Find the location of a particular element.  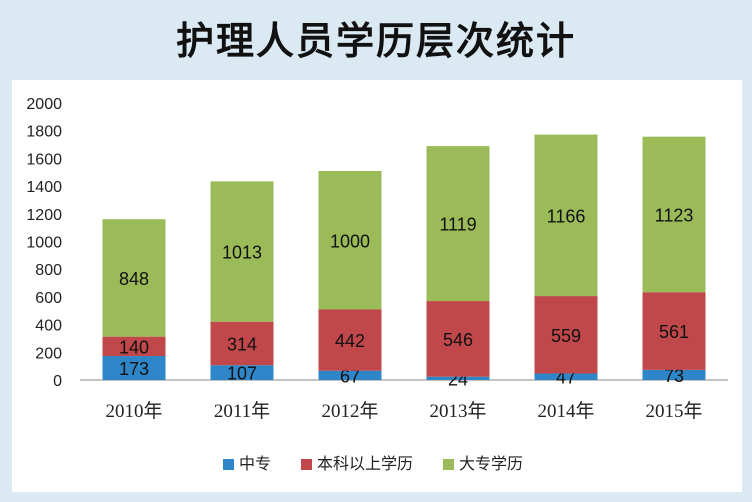

x-tick-label: 2010年 is located at coordinates (133, 411).